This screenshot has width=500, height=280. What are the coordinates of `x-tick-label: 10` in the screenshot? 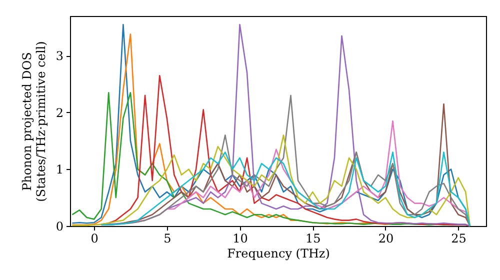 It's located at (240, 239).